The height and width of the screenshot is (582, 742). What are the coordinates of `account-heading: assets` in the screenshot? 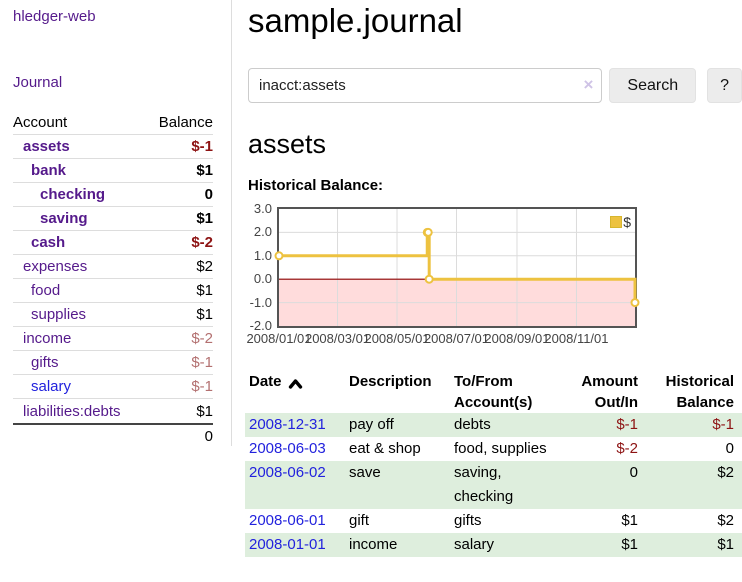 It's located at (287, 144).